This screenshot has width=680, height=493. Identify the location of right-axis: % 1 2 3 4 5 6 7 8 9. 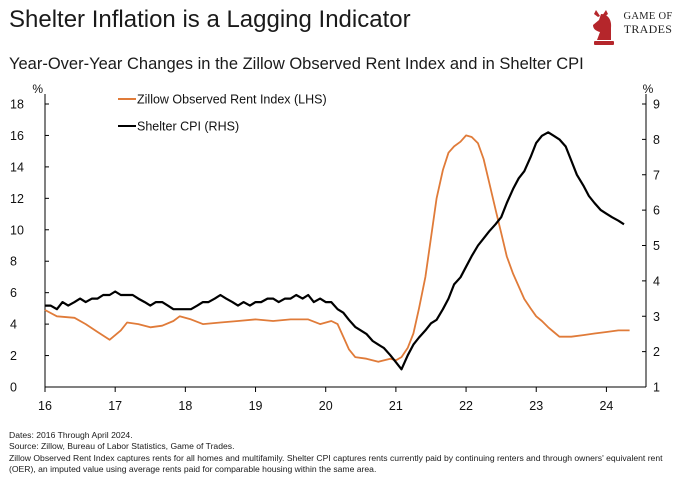
(651, 238).